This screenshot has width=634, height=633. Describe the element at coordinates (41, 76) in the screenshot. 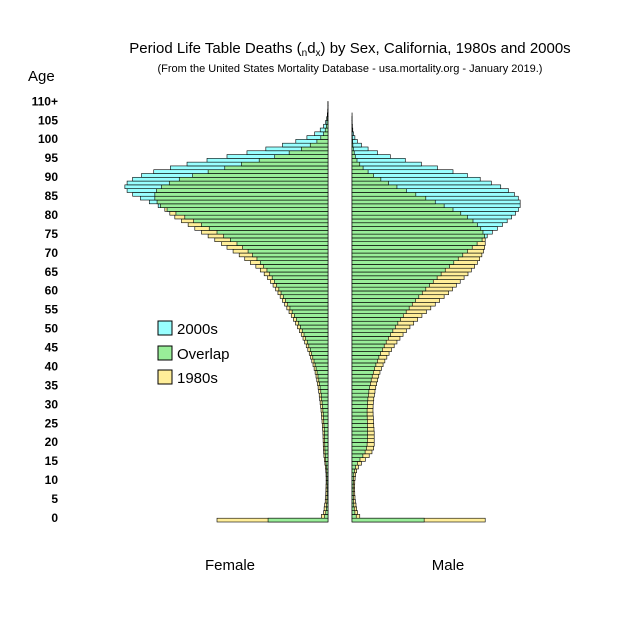

I see `y-axis-title: Age` at that location.